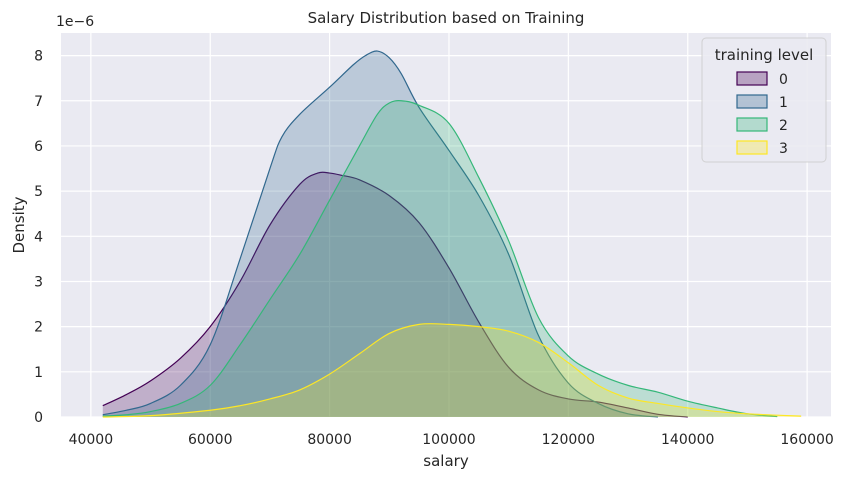  I want to click on y-tick-label: 6, so click(38, 147).